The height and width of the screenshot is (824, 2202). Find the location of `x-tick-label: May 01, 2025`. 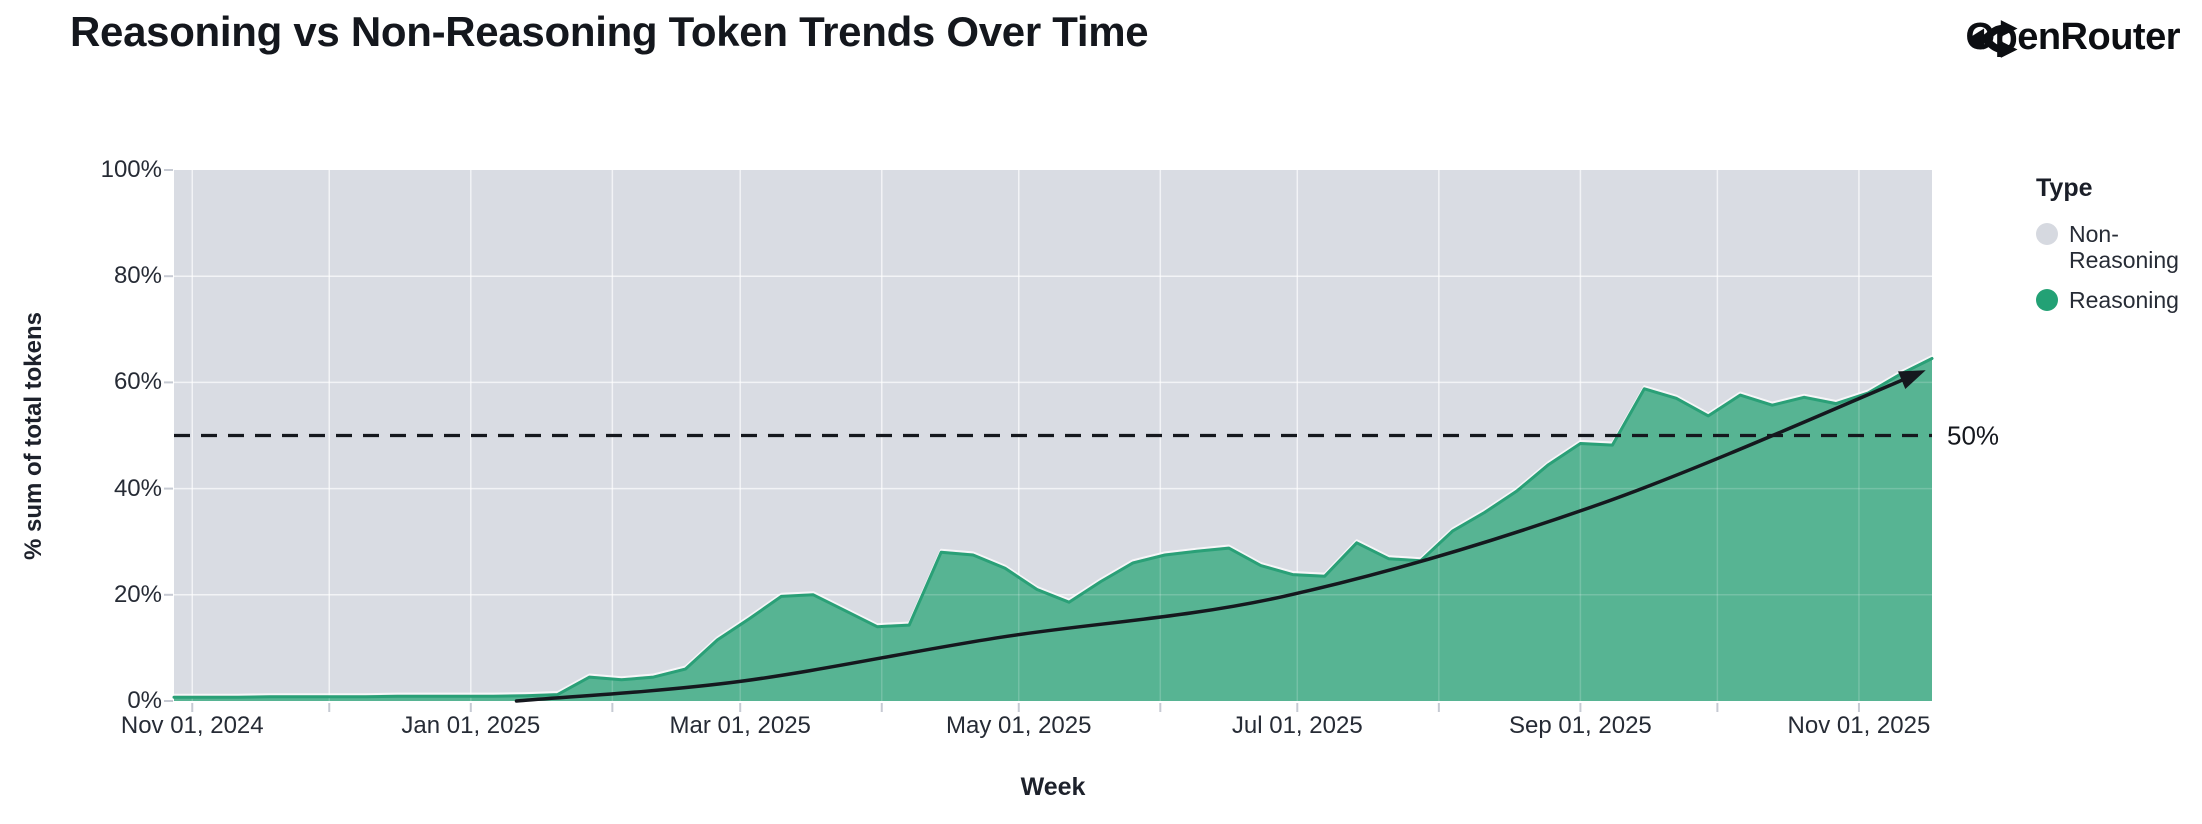

x-tick-label: May 01, 2025 is located at coordinates (1019, 725).